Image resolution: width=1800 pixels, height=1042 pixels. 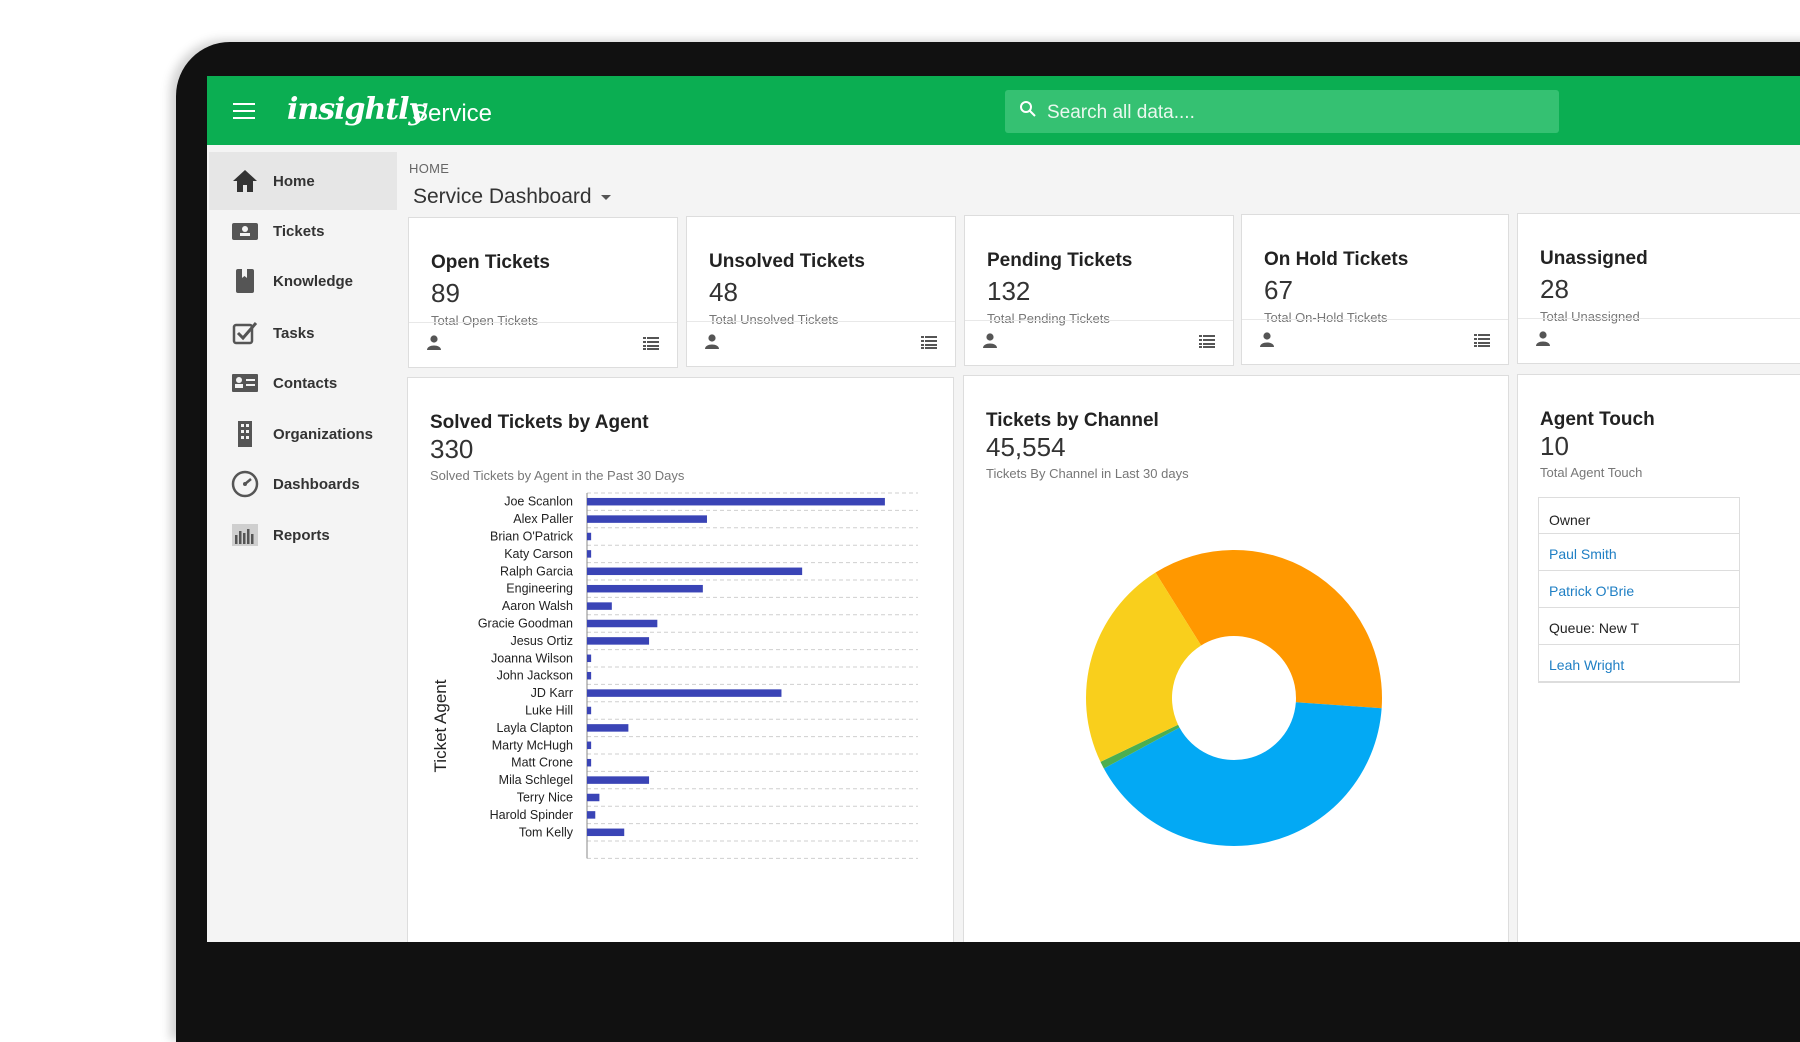 What do you see at coordinates (356, 109) in the screenshot?
I see `app-logo: insightly` at bounding box center [356, 109].